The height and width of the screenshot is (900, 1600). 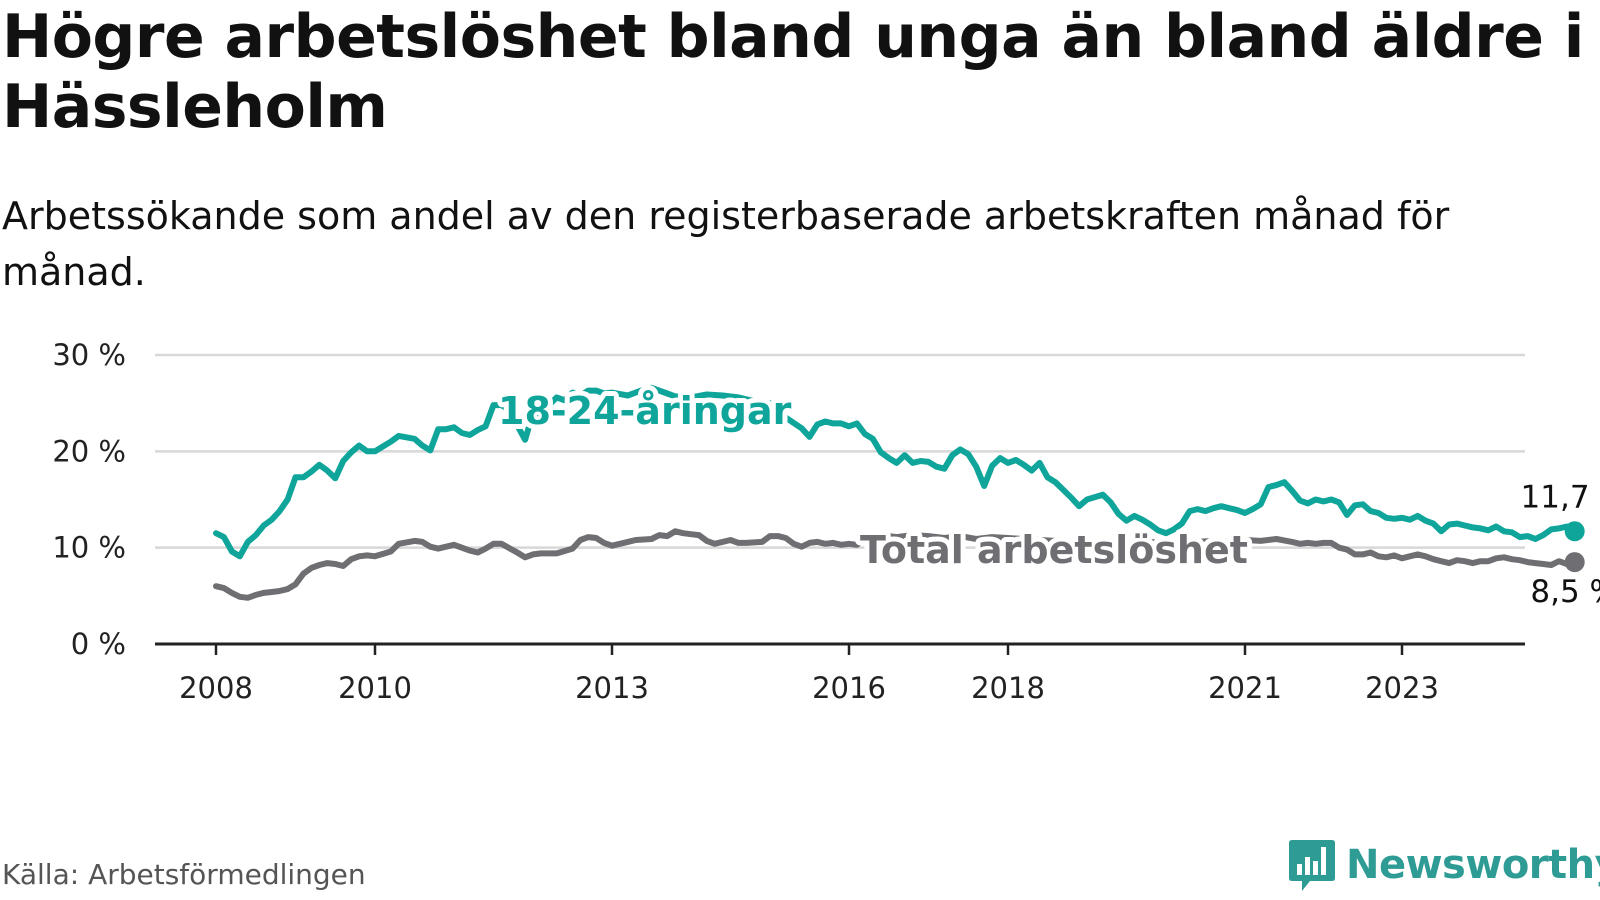 I want to click on y-tick-label: 10 %, so click(x=89, y=548).